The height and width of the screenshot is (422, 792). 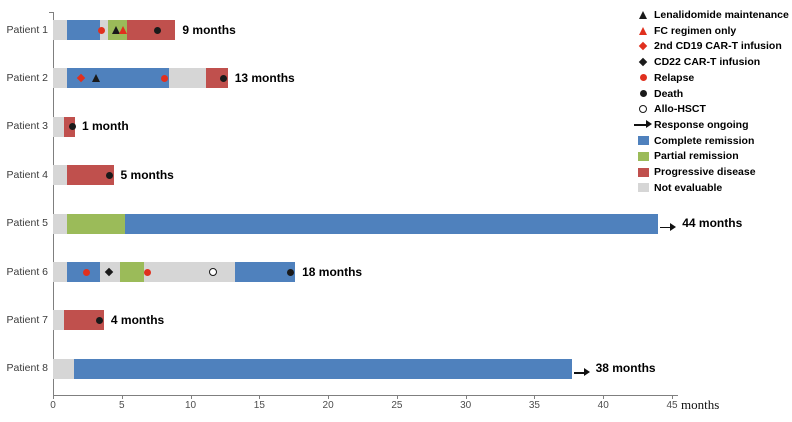 What do you see at coordinates (680, 109) in the screenshot?
I see `legend-item-label: Allo-HSCT` at bounding box center [680, 109].